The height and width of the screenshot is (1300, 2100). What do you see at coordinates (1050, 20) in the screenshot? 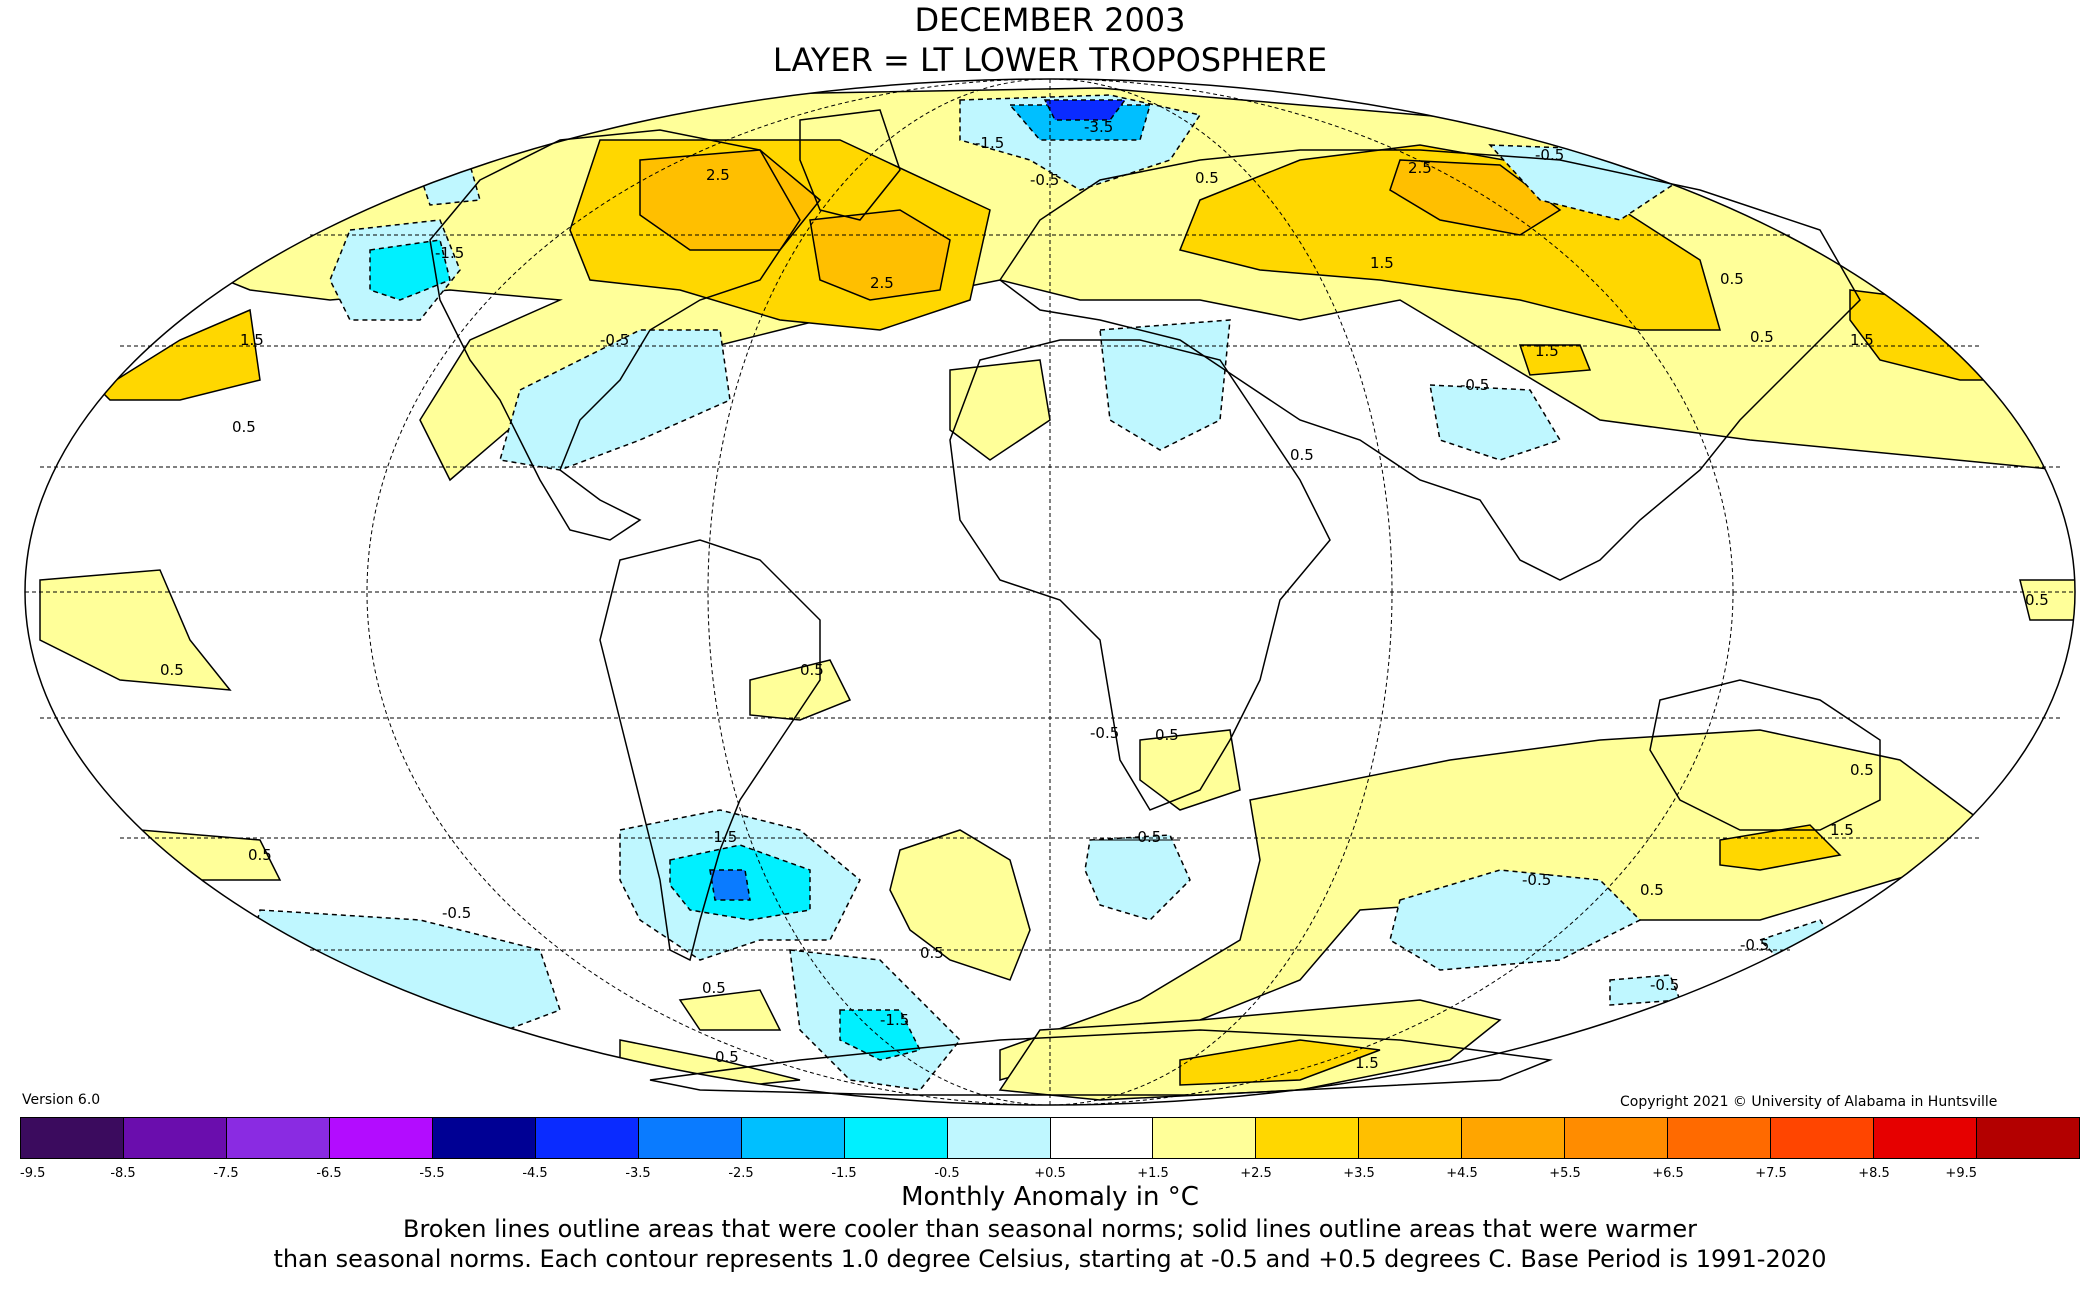
I see `map-title: DECEMBER 2003` at bounding box center [1050, 20].